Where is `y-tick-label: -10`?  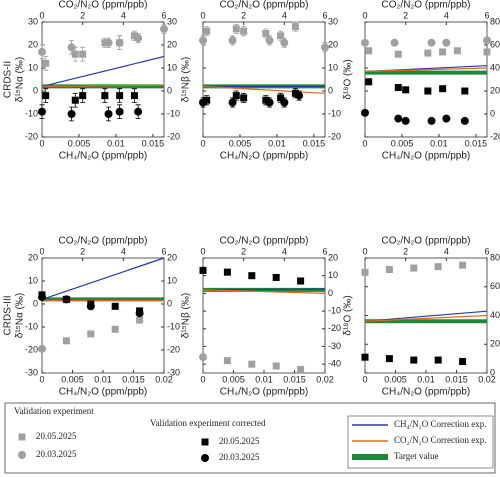
y-tick-label: -10 is located at coordinates (31, 113).